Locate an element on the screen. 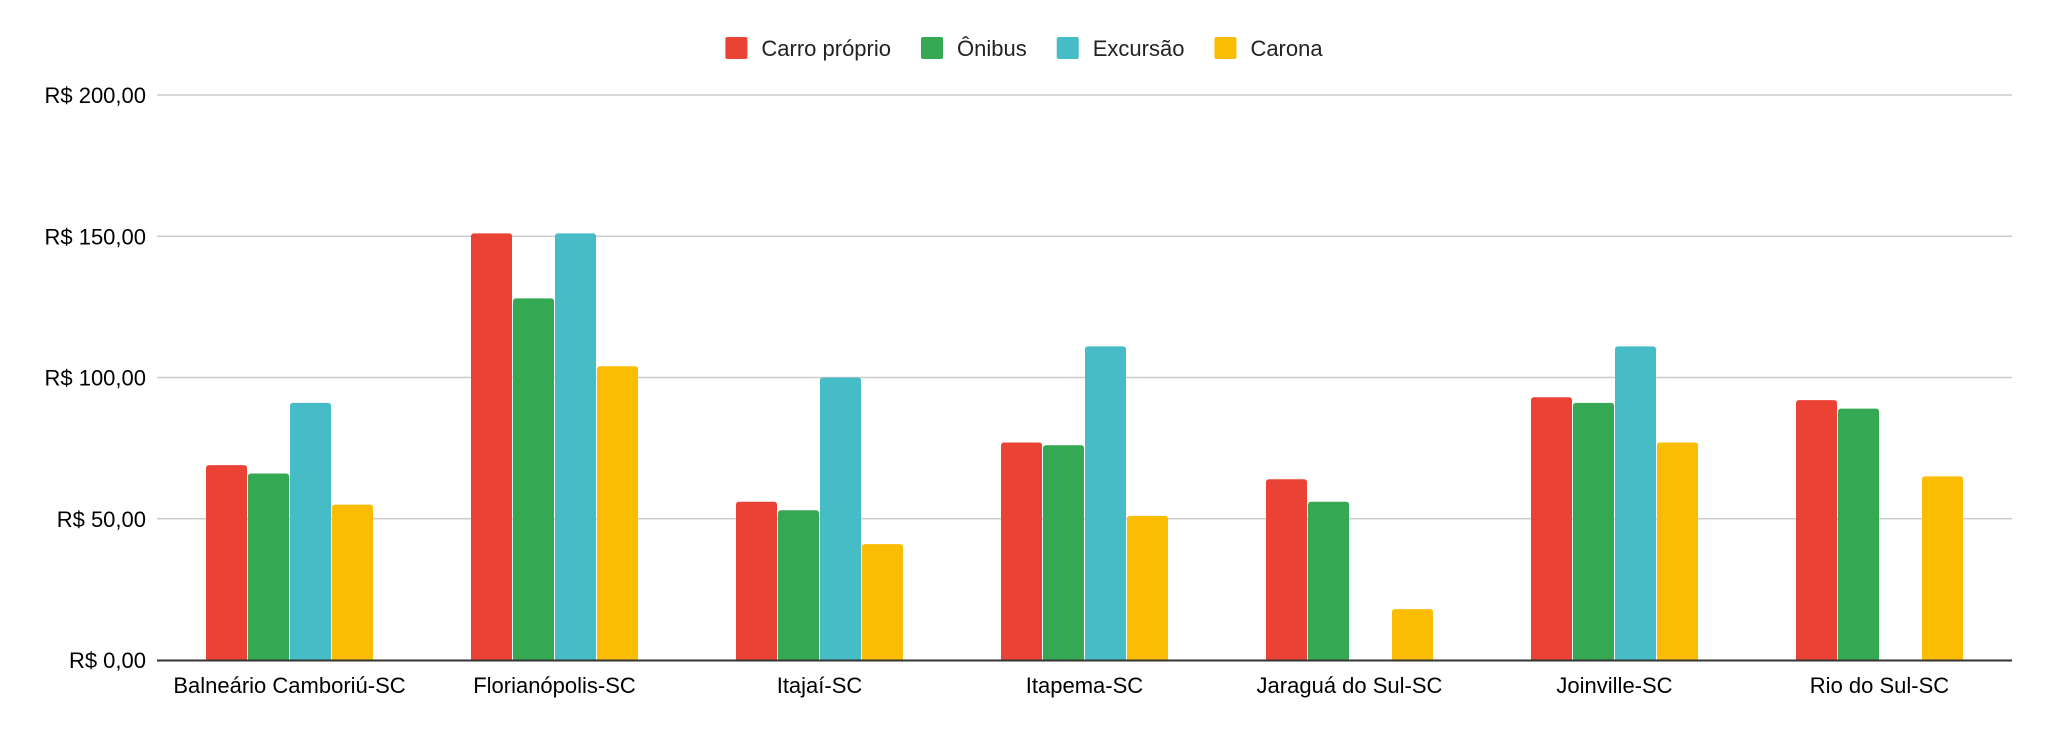 This screenshot has width=2048, height=732. y-tick-label: R$ 100,00 is located at coordinates (95, 378).